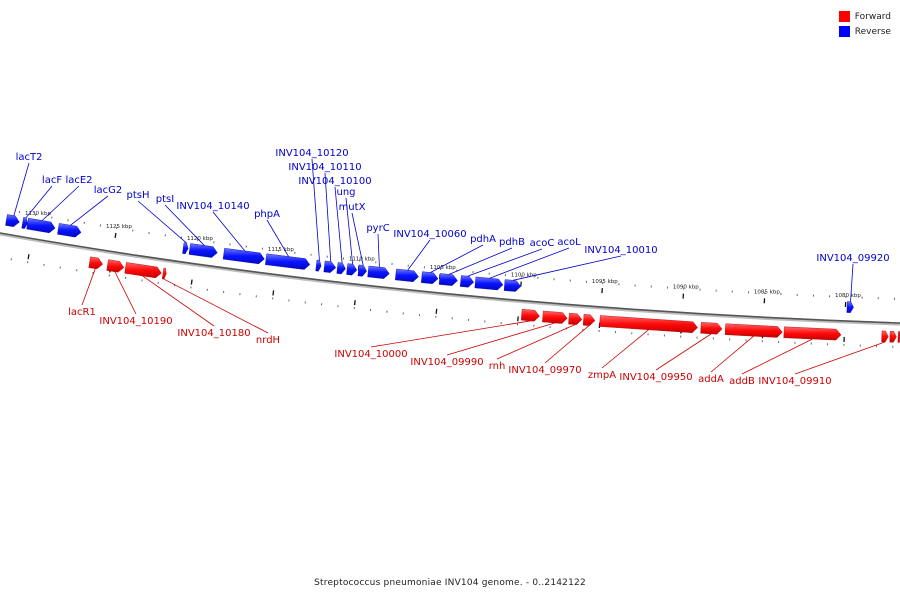 The height and width of the screenshot is (600, 900). I want to click on tick-label: 1115 kbp, so click(281, 250).